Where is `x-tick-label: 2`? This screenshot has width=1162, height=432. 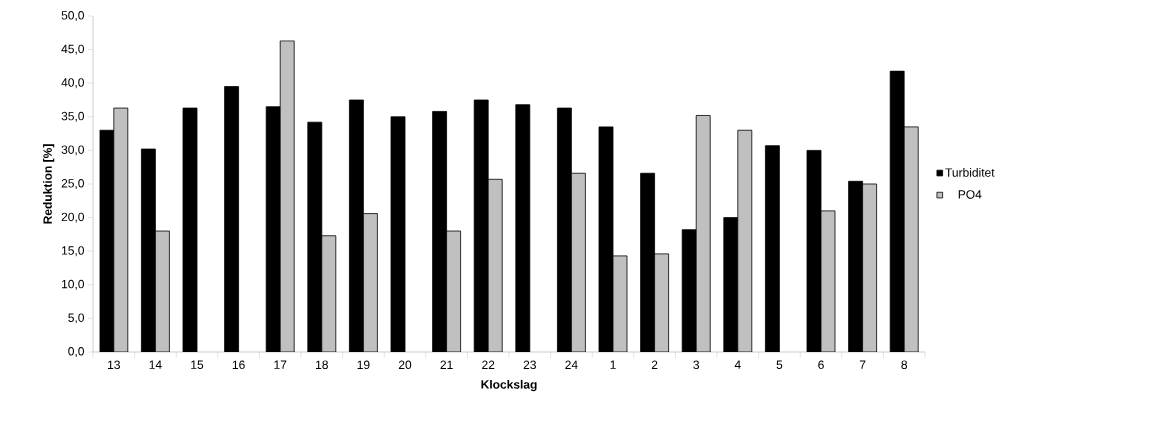
x-tick-label: 2 is located at coordinates (654, 364).